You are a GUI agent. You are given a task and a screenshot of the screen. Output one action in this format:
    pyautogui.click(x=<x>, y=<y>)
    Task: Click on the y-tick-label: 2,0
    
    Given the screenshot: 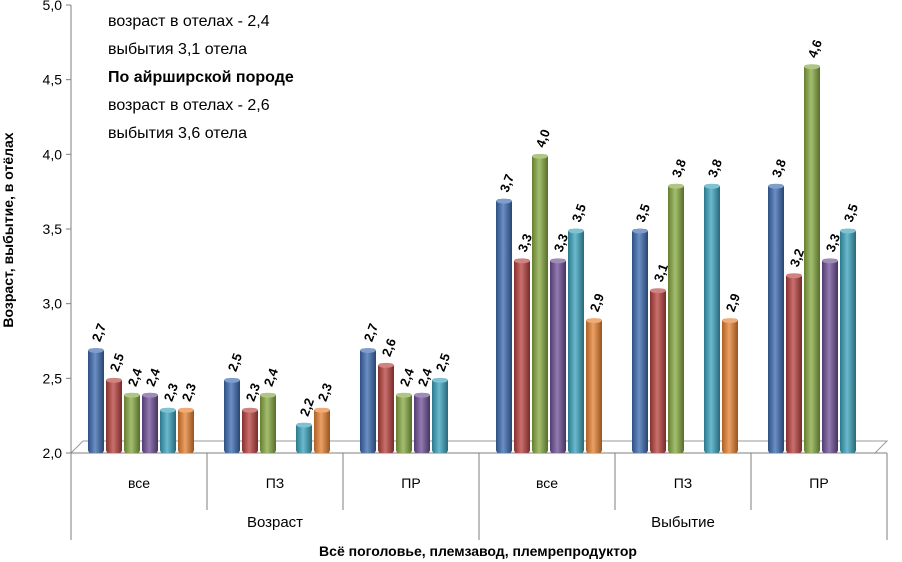 What is the action you would take?
    pyautogui.click(x=53, y=453)
    